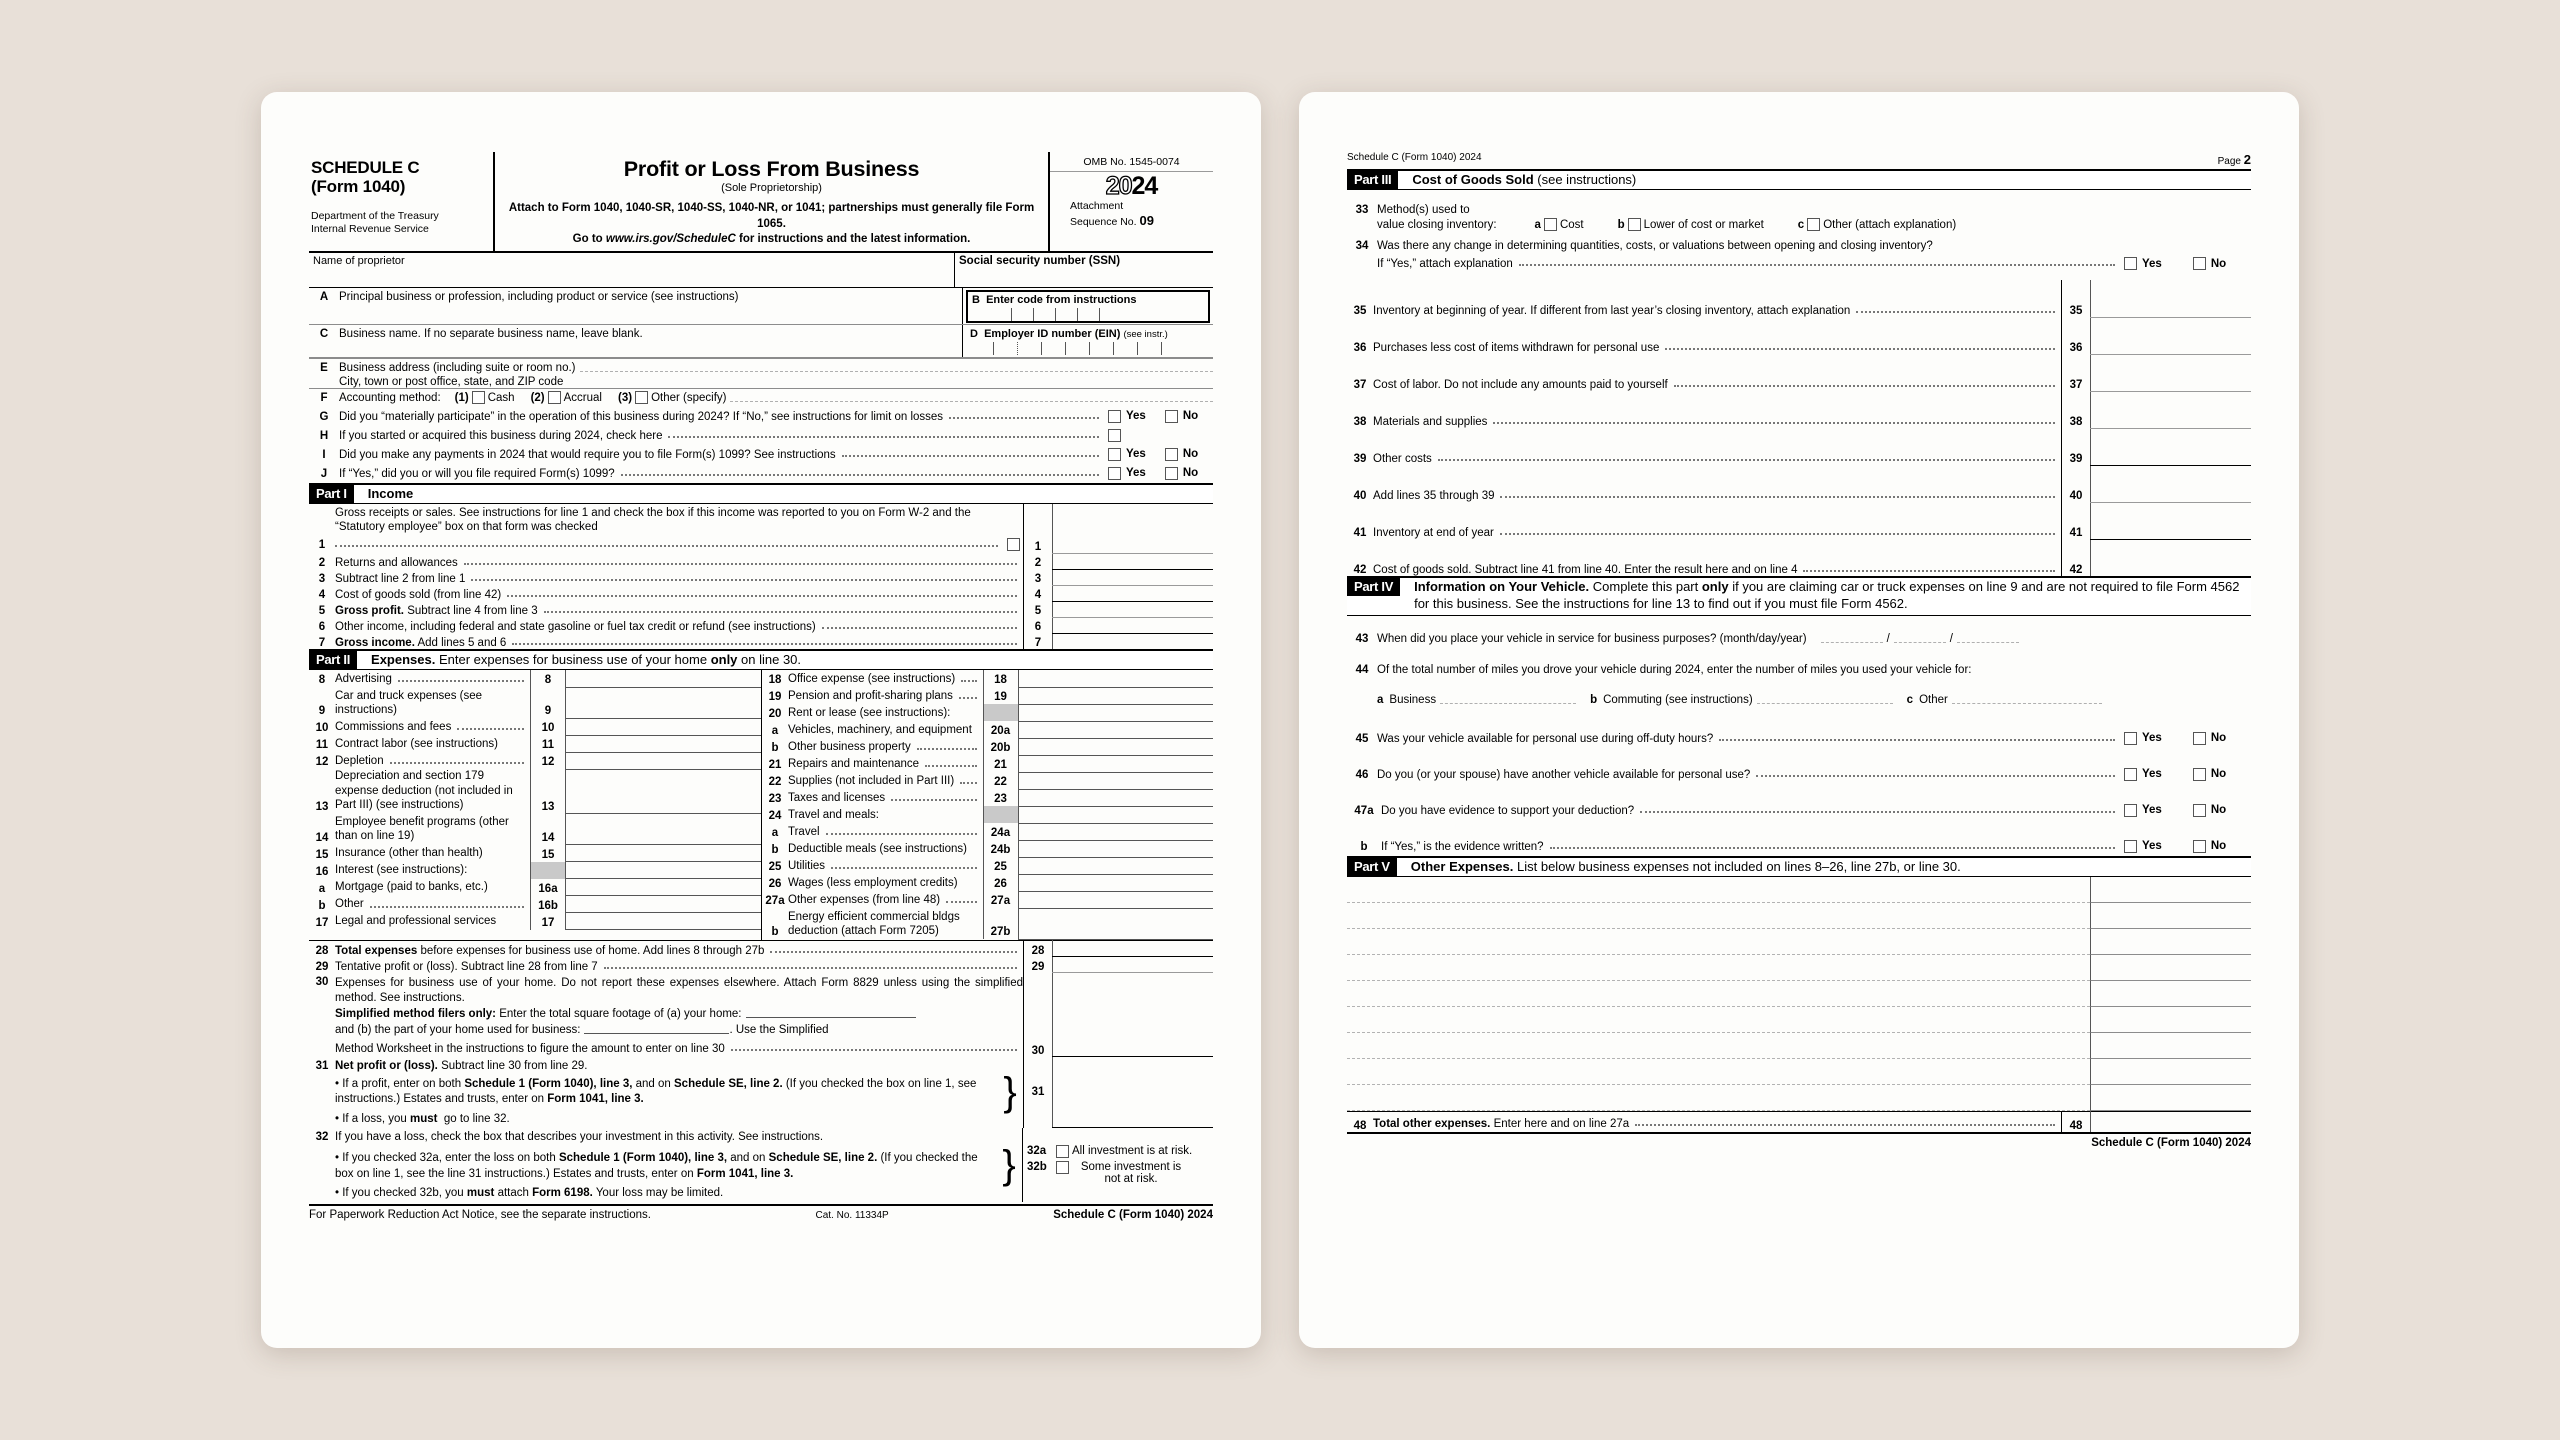  What do you see at coordinates (1132, 1093) in the screenshot?
I see `line-31-amount` at bounding box center [1132, 1093].